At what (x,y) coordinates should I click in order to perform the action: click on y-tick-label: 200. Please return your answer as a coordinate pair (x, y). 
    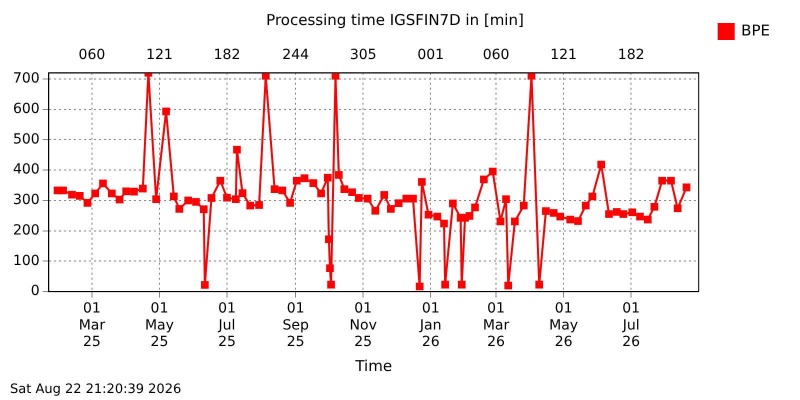
    Looking at the image, I should click on (26, 230).